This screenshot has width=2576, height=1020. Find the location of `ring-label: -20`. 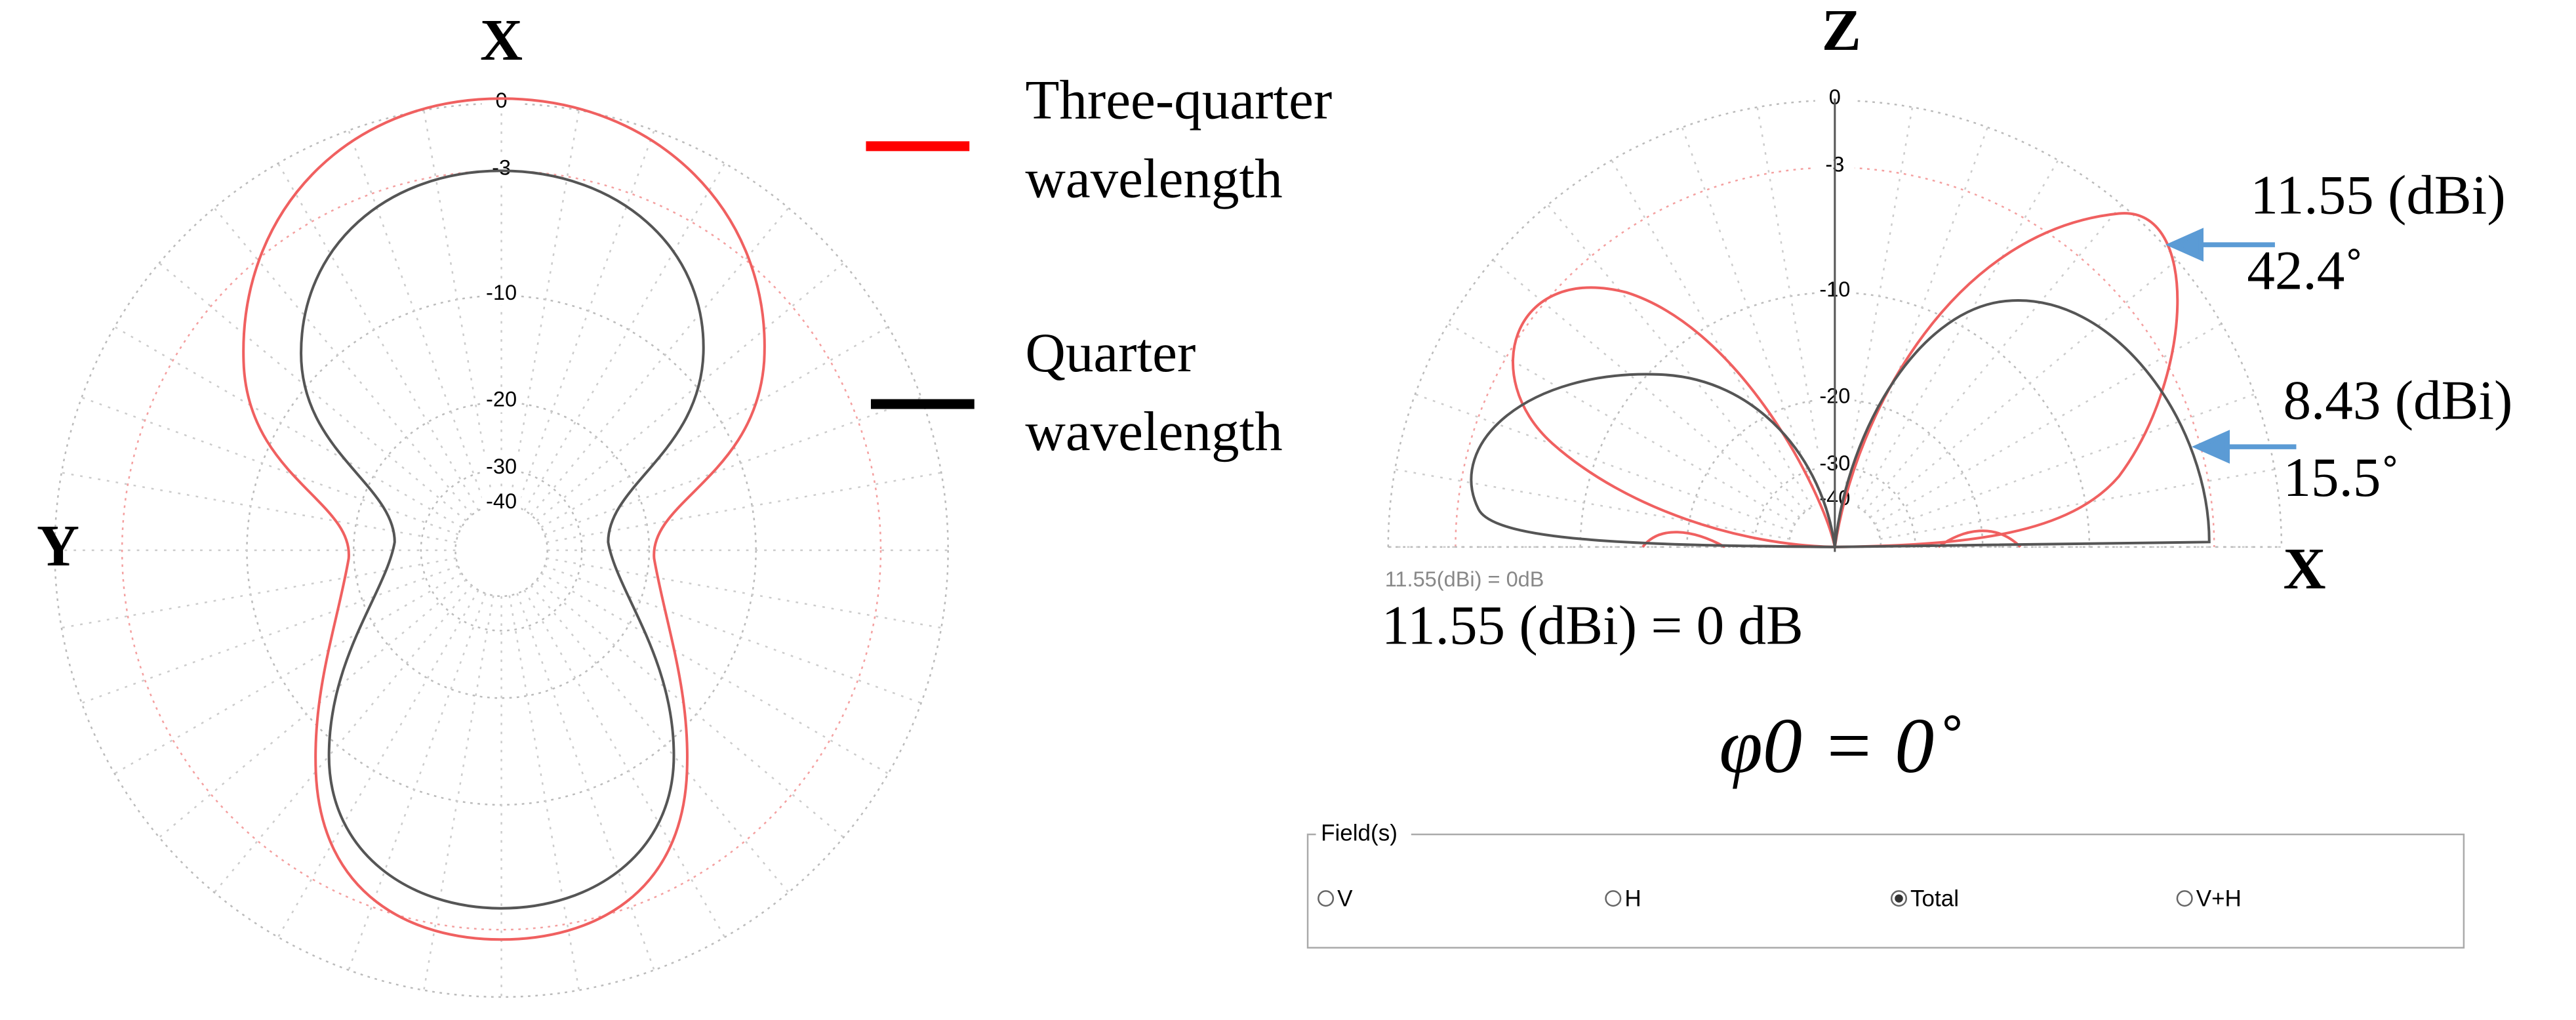

ring-label: -20 is located at coordinates (501, 399).